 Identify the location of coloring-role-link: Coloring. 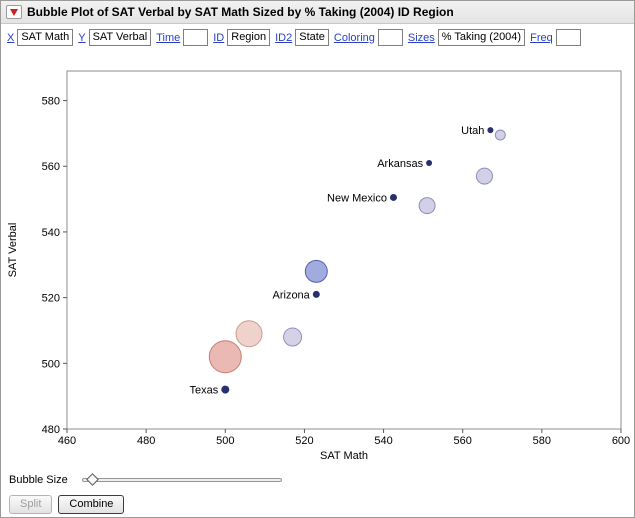
(354, 37).